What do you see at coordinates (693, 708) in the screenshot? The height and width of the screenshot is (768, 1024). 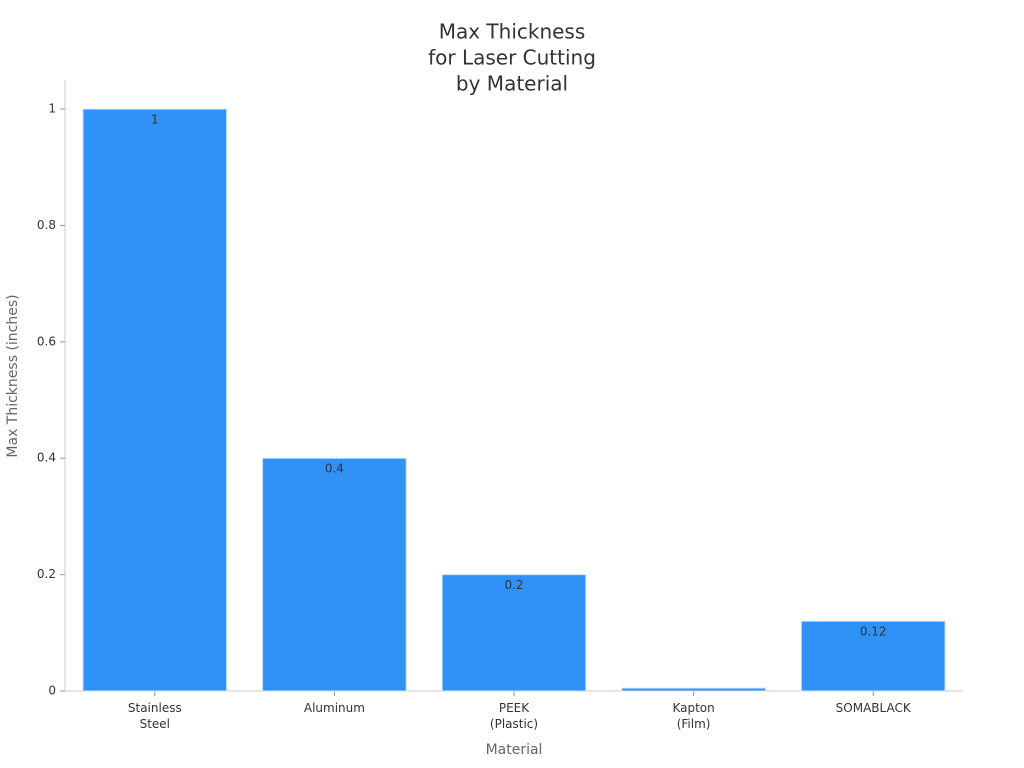 I see `x-tick-label-line: Kapton` at bounding box center [693, 708].